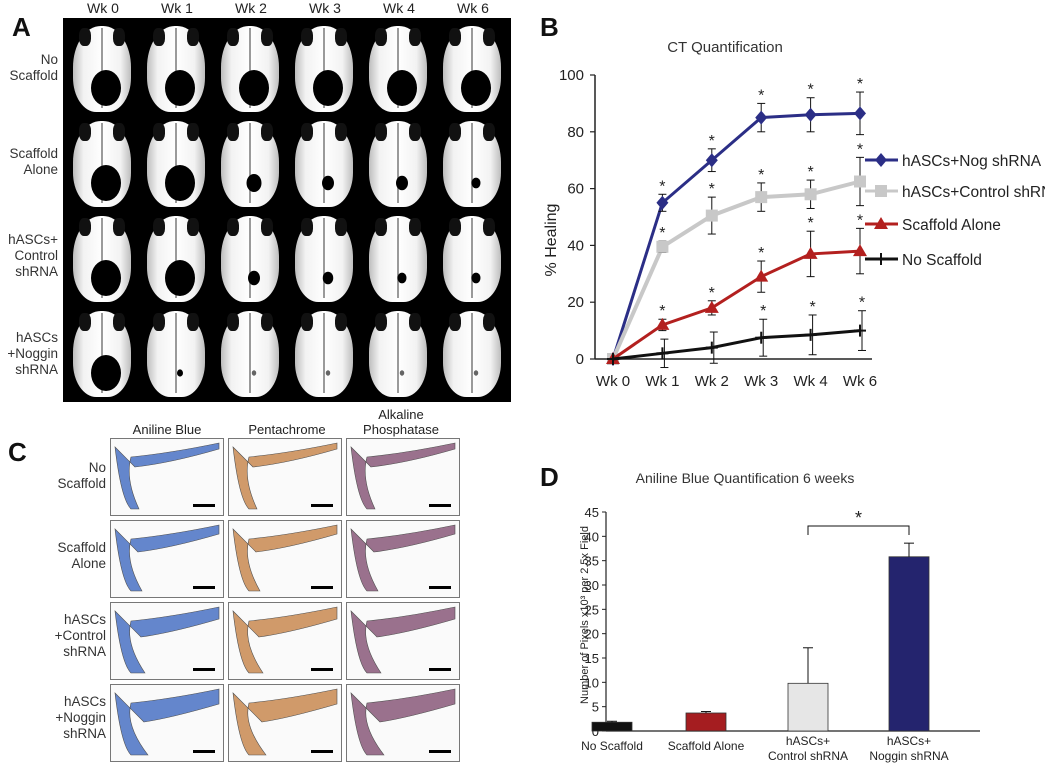  I want to click on significance-bracket, so click(858, 530).